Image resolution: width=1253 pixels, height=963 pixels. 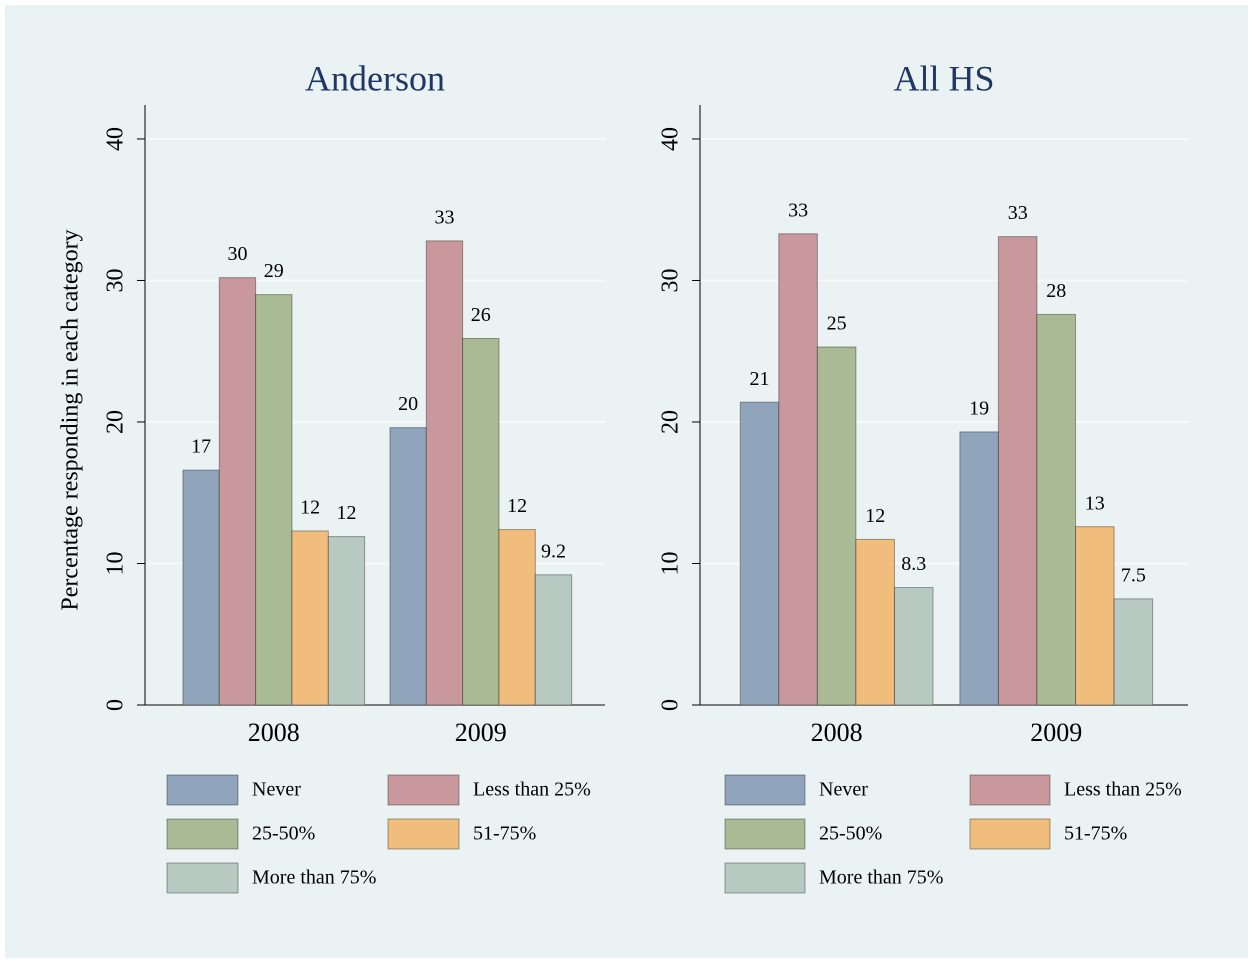 I want to click on value-label: 19, so click(x=979, y=408).